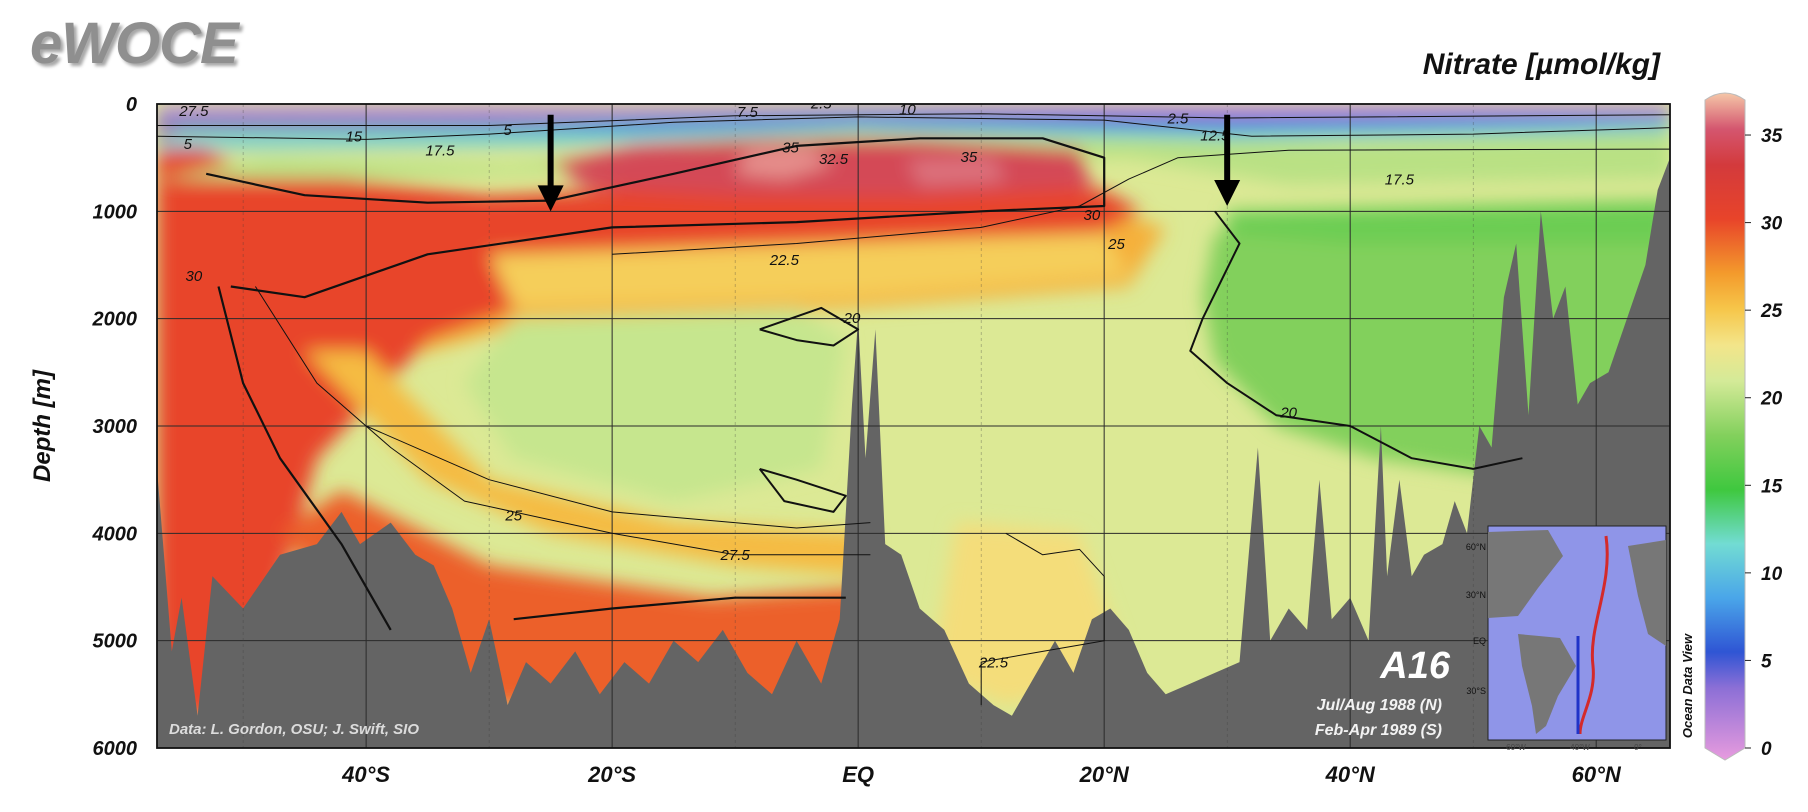  I want to click on section-name: A16, so click(1415, 666).